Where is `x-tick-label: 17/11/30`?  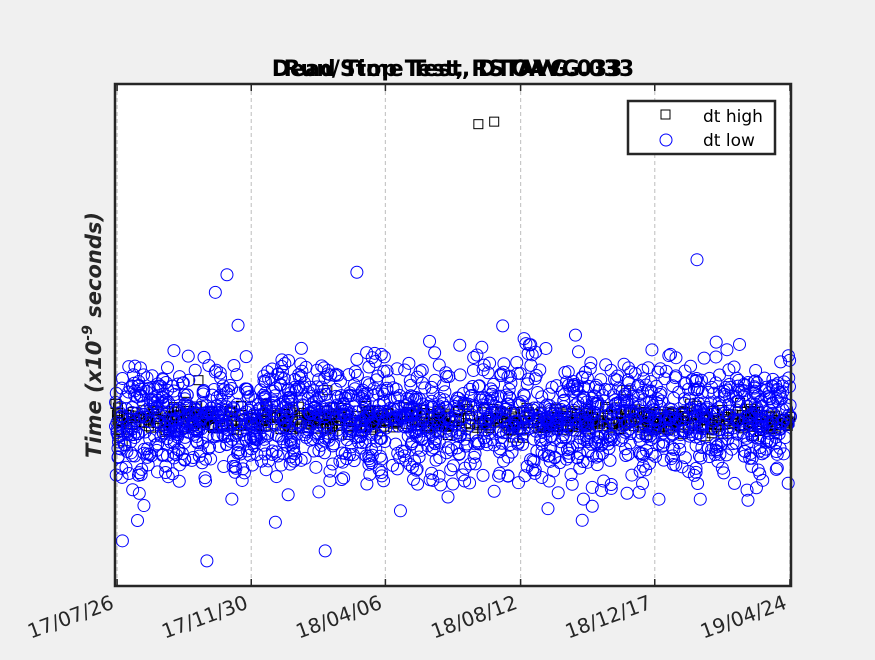
x-tick-label: 17/11/30 is located at coordinates (204, 616).